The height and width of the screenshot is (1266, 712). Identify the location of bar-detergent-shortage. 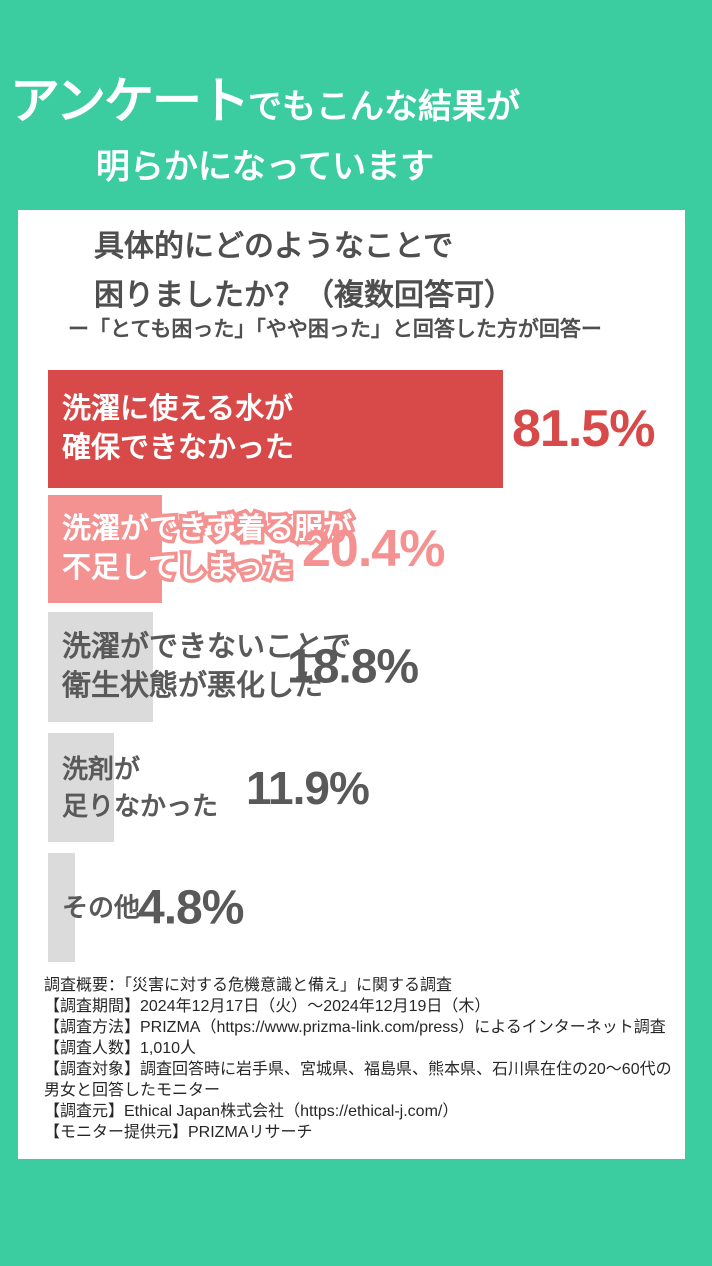
(81, 787).